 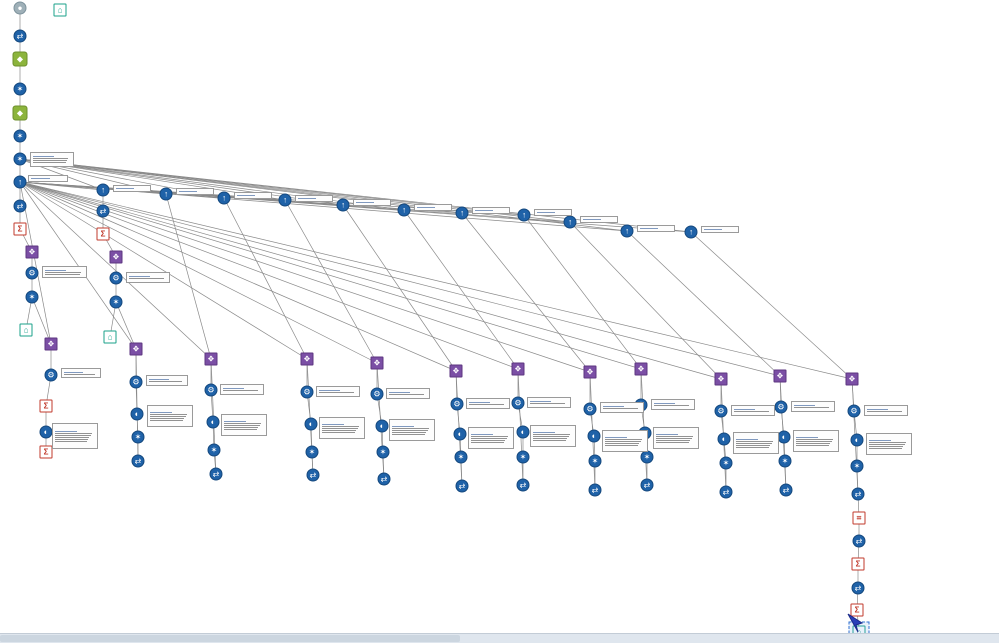 I want to click on activity-node-b5h: ⚙, so click(x=457, y=404).